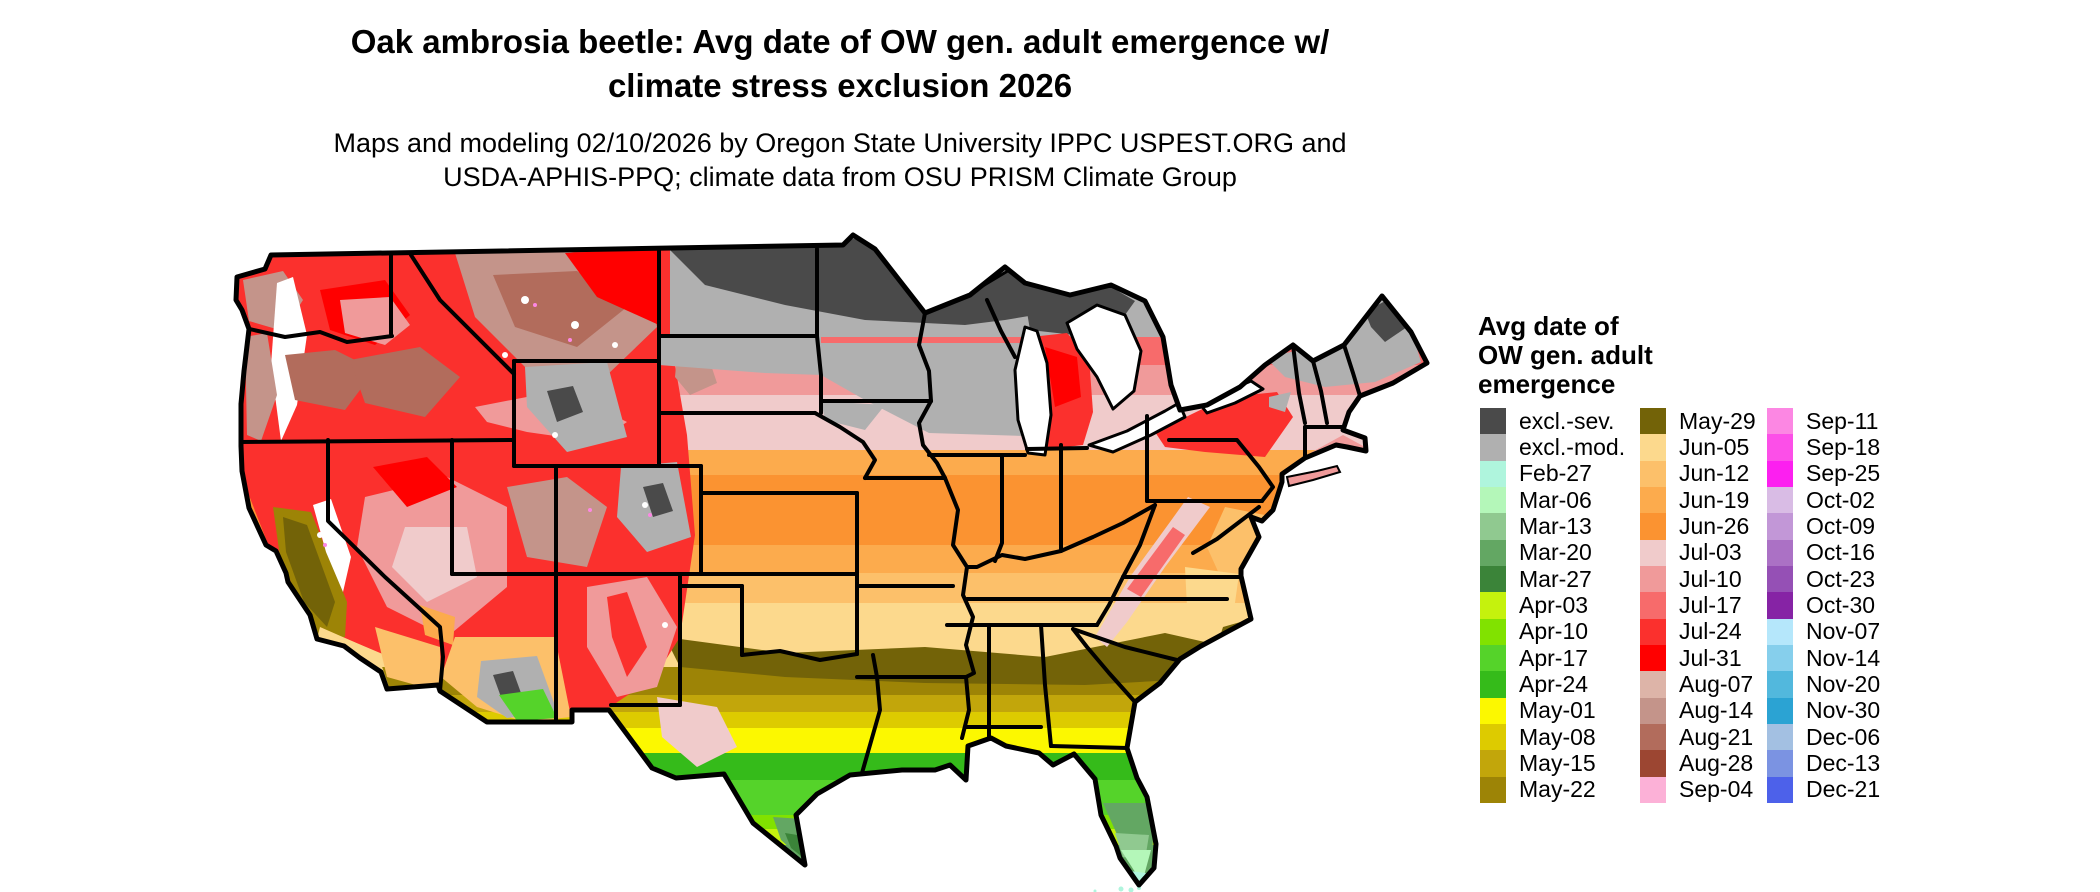  Describe the element at coordinates (377, 441) in the screenshot. I see `border-42n` at that location.